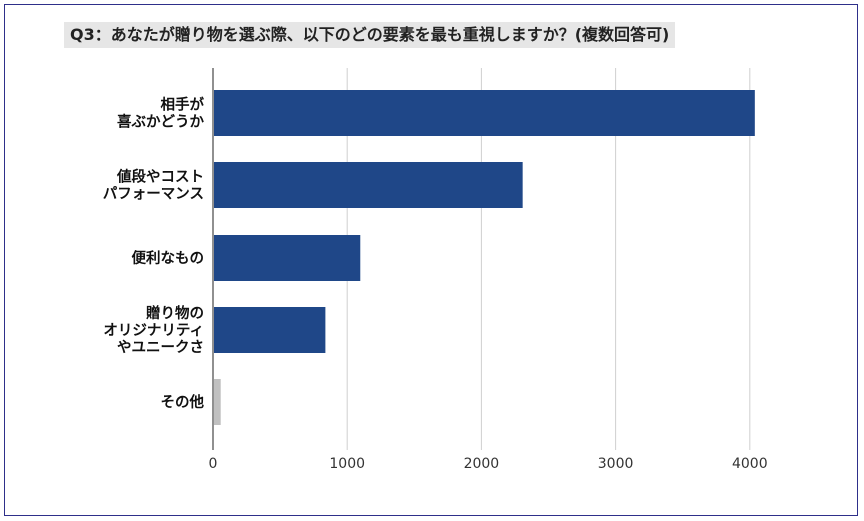 The width and height of the screenshot is (864, 521). I want to click on category-label-line: パフォーマンス, so click(153, 194).